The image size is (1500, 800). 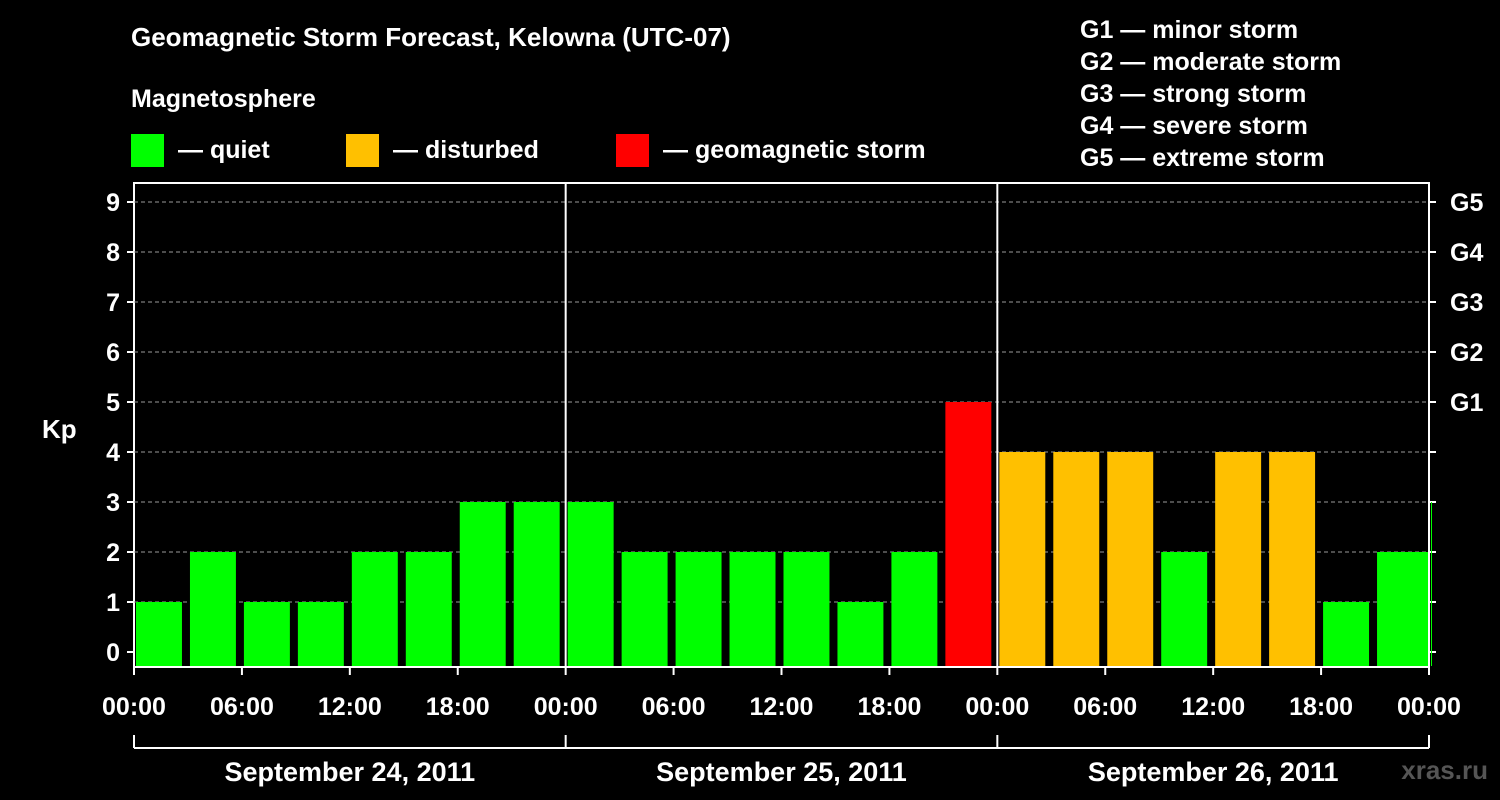 I want to click on y-tick-label: 9, so click(x=113, y=203).